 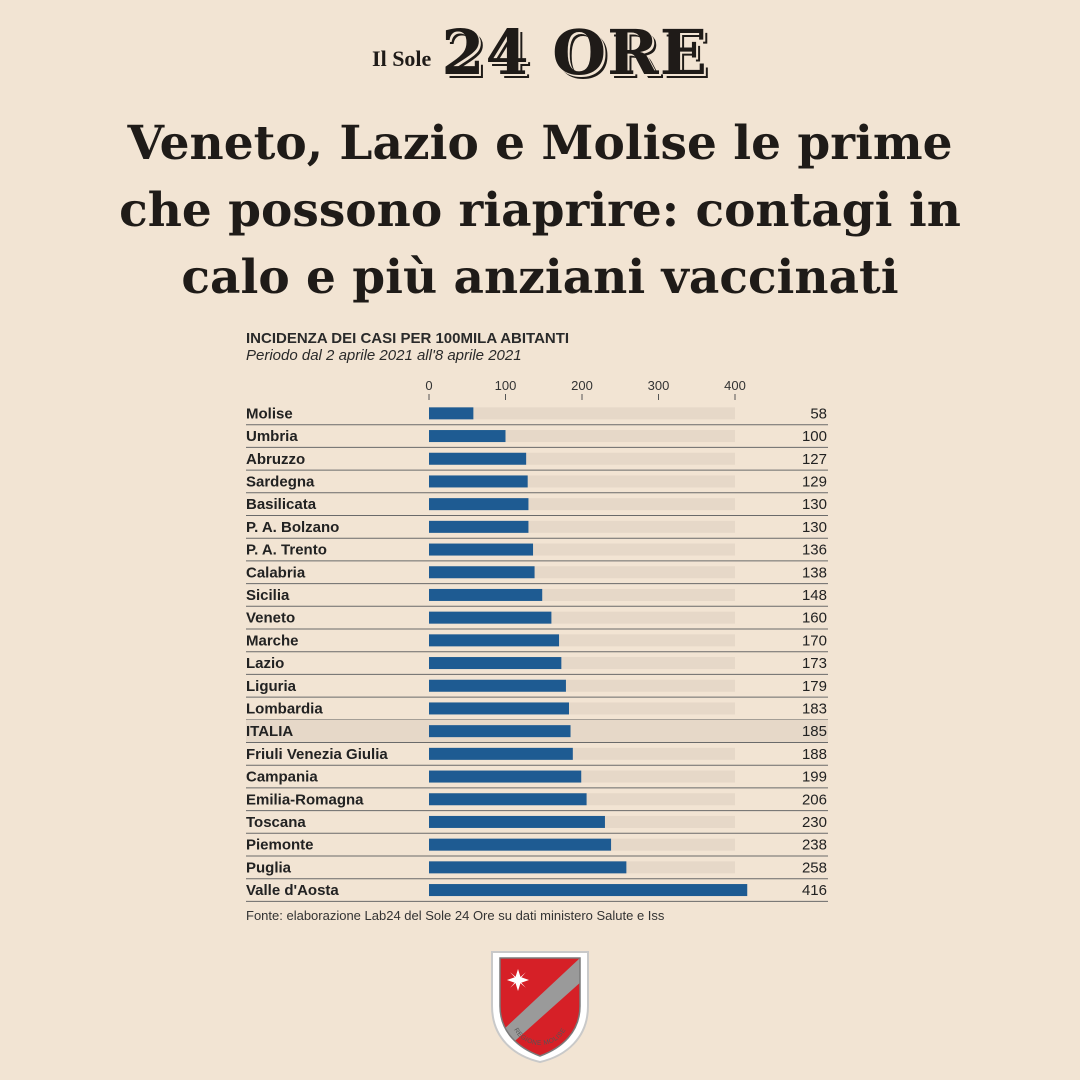 I want to click on category-label: Campania, so click(x=282, y=777).